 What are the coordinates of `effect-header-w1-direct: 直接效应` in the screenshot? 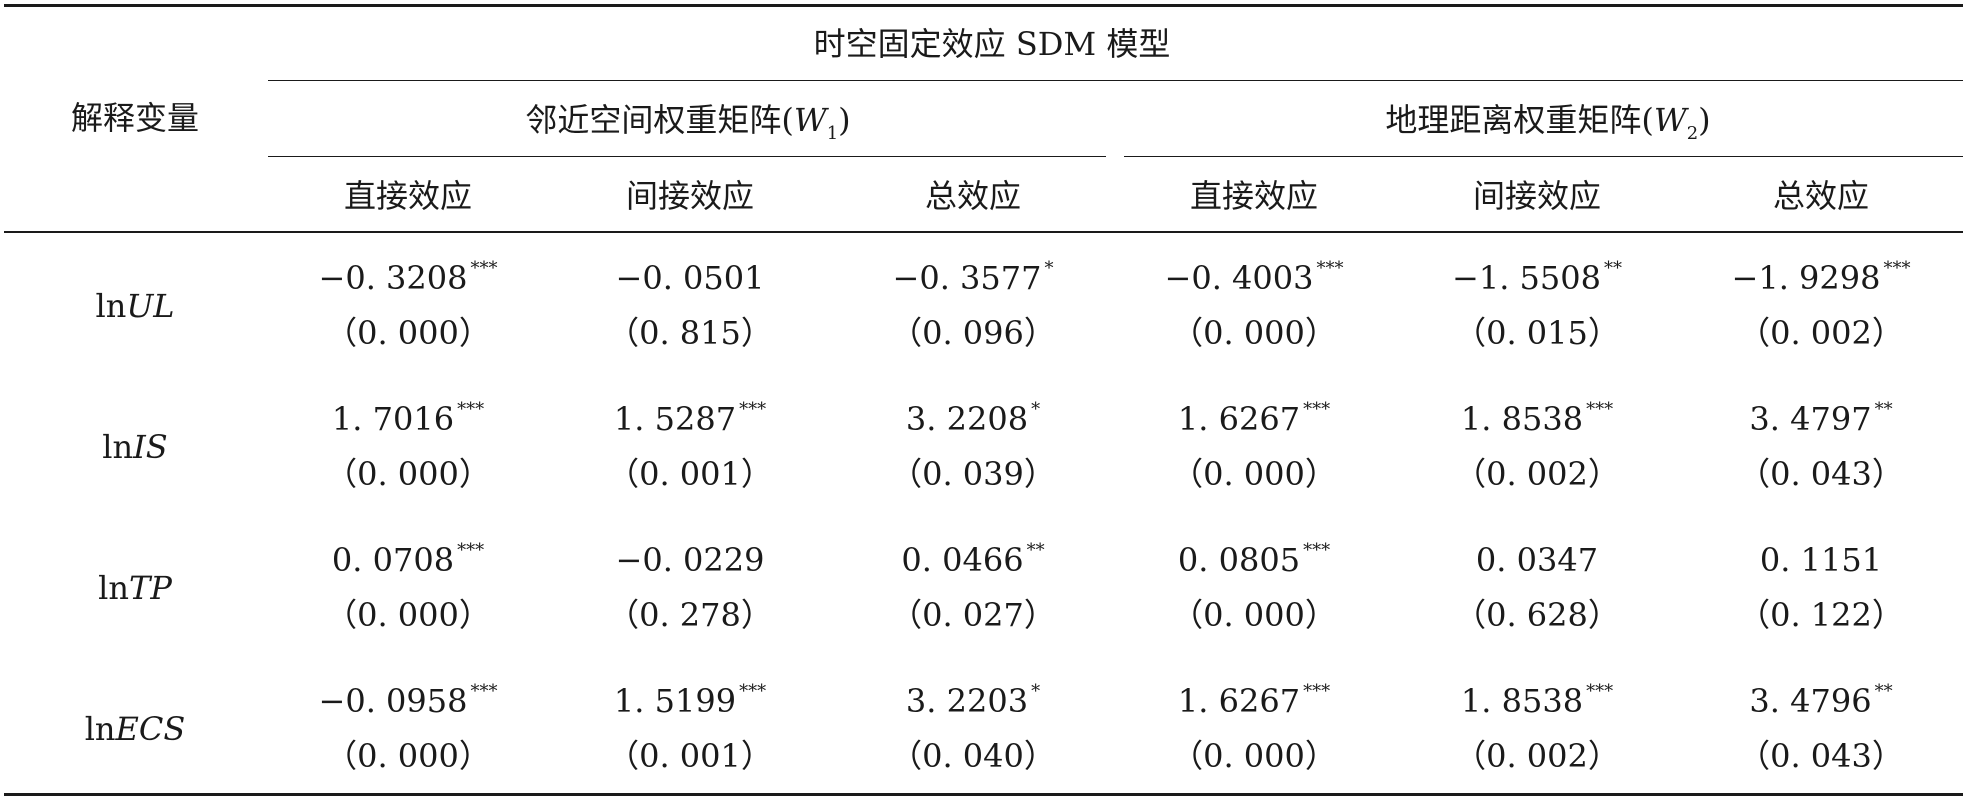 It's located at (408, 196).